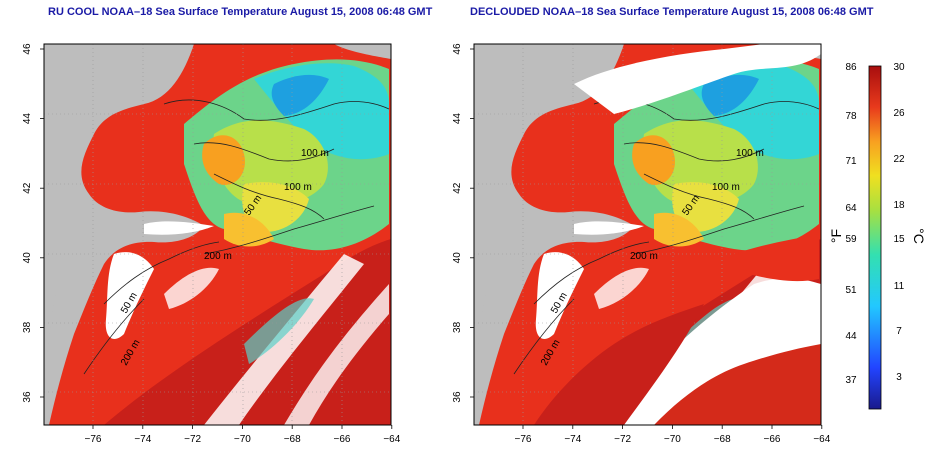 The image size is (950, 475). I want to click on colorbar-fahrenheit-tick: 78, so click(851, 116).